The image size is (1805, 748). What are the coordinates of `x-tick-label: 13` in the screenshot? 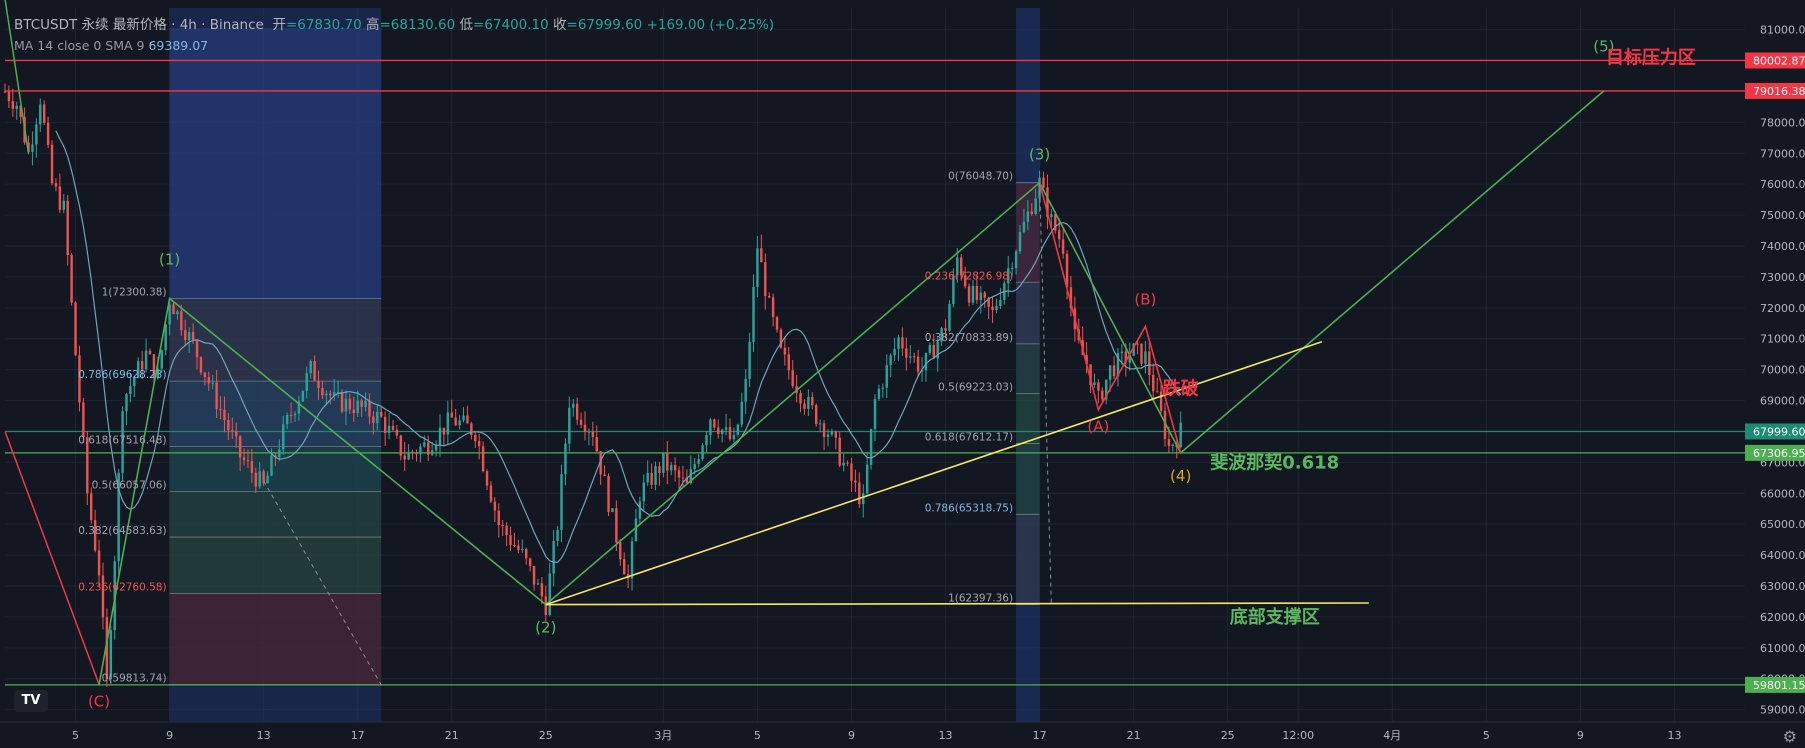 It's located at (264, 735).